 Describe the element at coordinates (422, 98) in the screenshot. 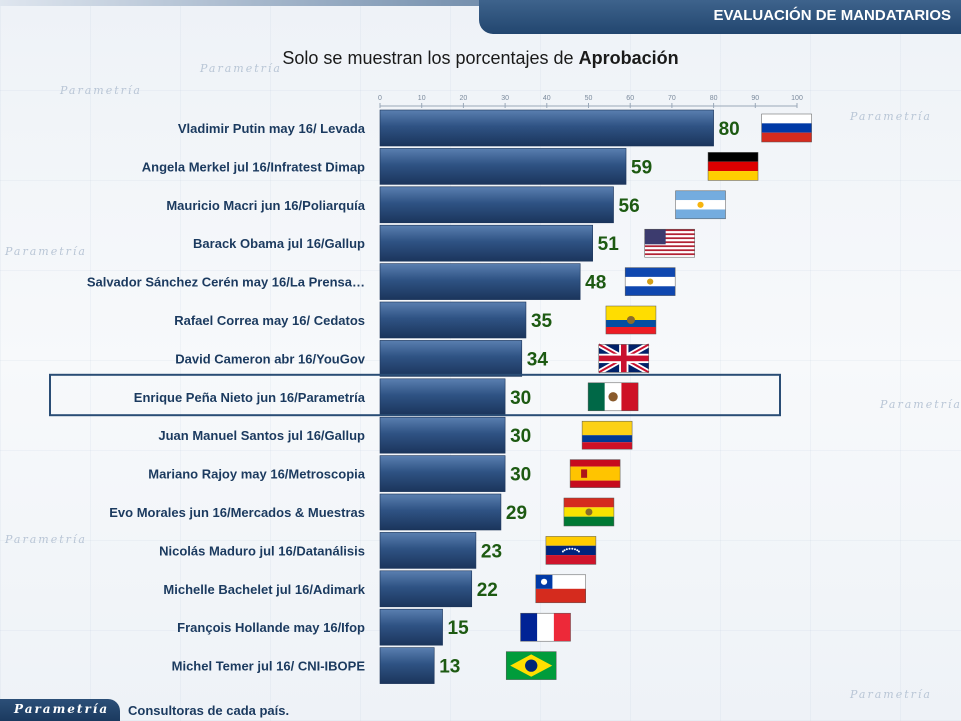

I see `x-tick-label: 10` at that location.